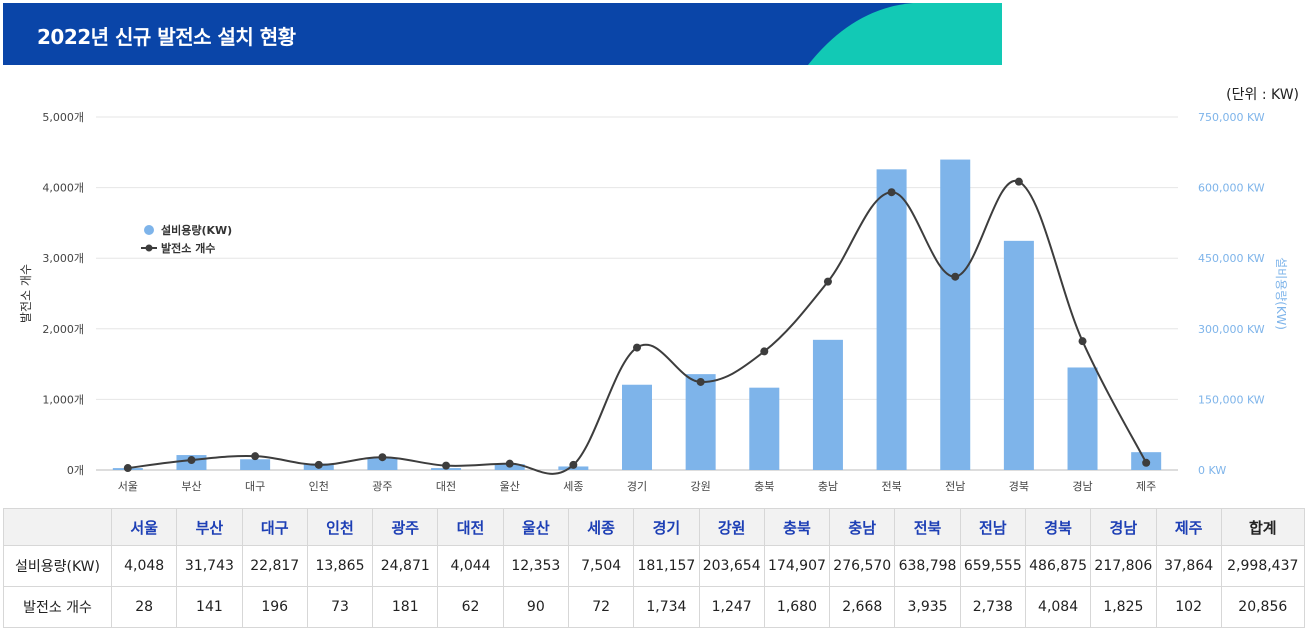 Image resolution: width=1309 pixels, height=637 pixels. I want to click on table-cell: 72, so click(601, 607).